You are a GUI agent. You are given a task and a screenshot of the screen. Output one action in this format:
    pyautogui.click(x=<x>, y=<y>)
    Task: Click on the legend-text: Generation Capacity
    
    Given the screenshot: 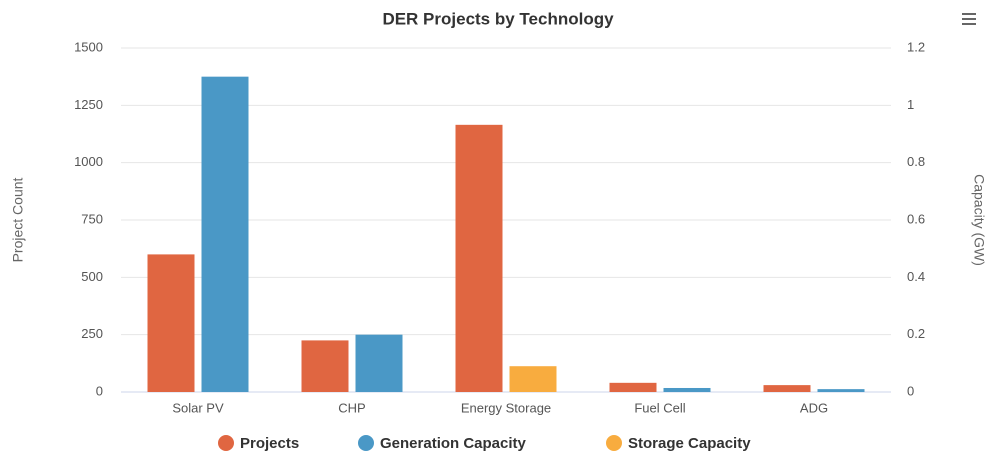 What is the action you would take?
    pyautogui.click(x=453, y=443)
    